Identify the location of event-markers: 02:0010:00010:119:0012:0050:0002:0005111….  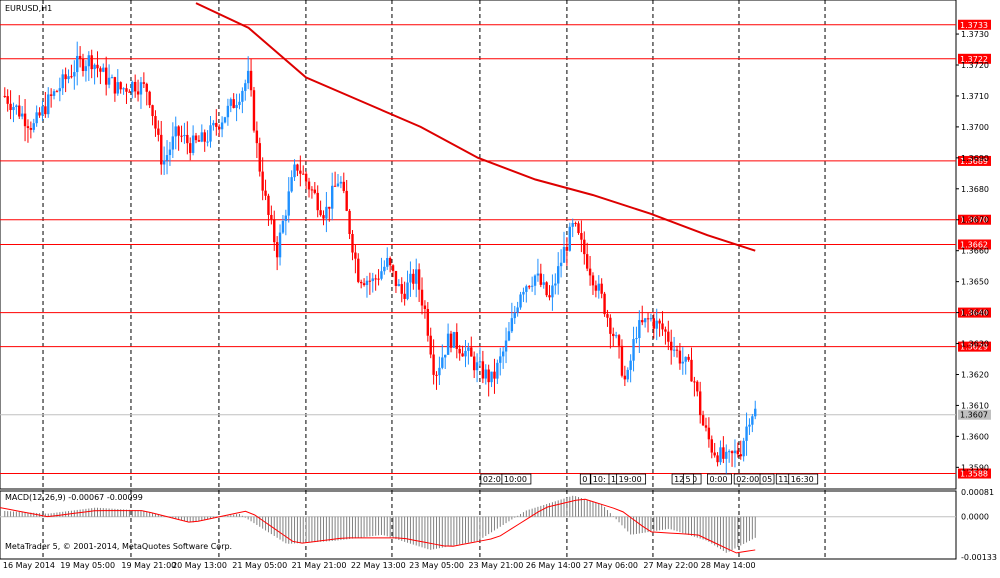
(649, 479).